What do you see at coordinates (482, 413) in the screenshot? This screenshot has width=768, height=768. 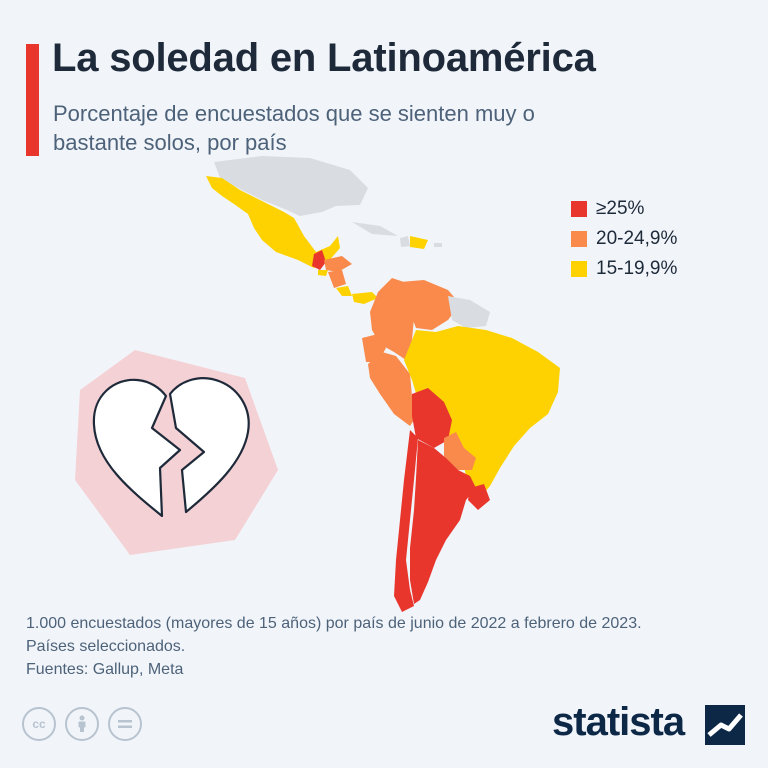 I see `country-brazil` at bounding box center [482, 413].